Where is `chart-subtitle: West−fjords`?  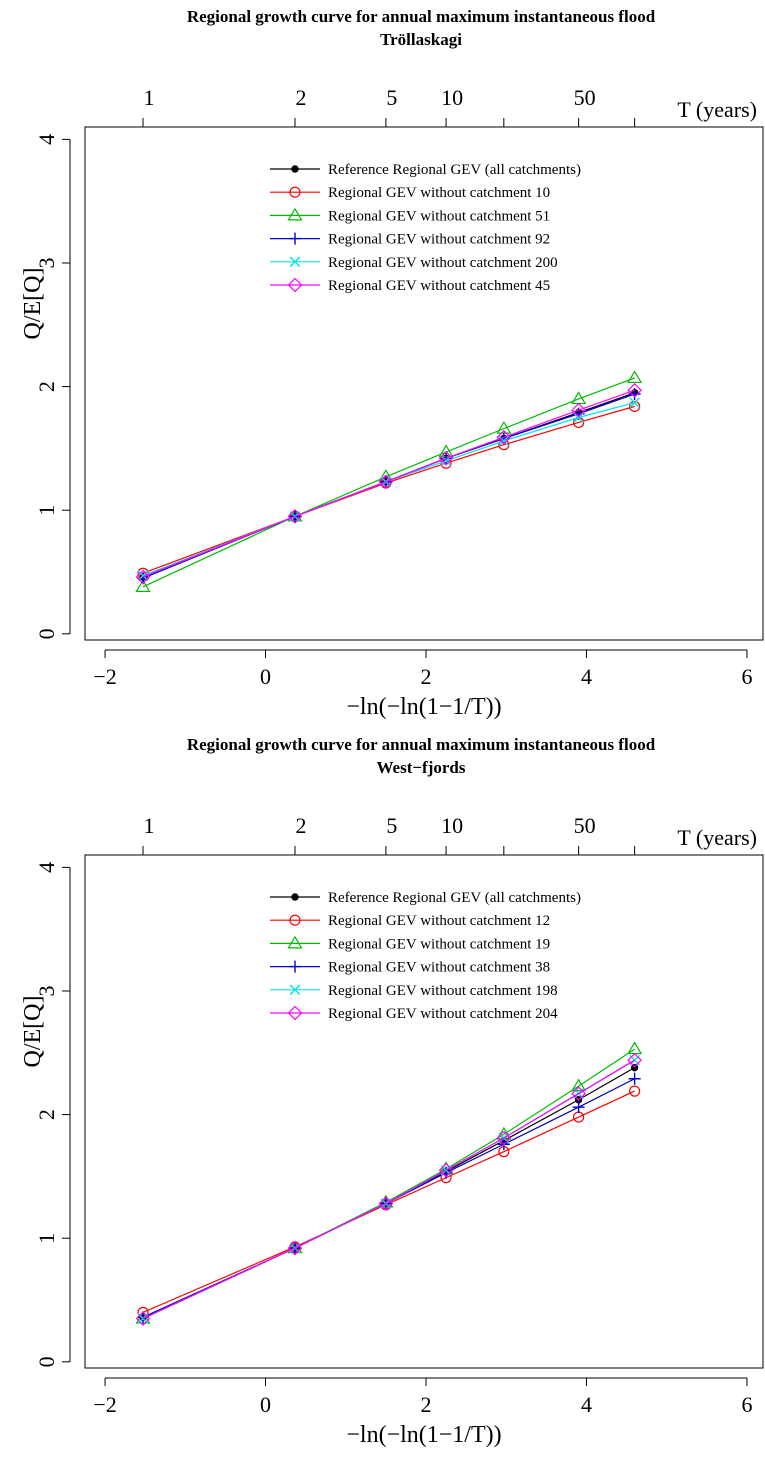
chart-subtitle: West−fjords is located at coordinates (420, 767).